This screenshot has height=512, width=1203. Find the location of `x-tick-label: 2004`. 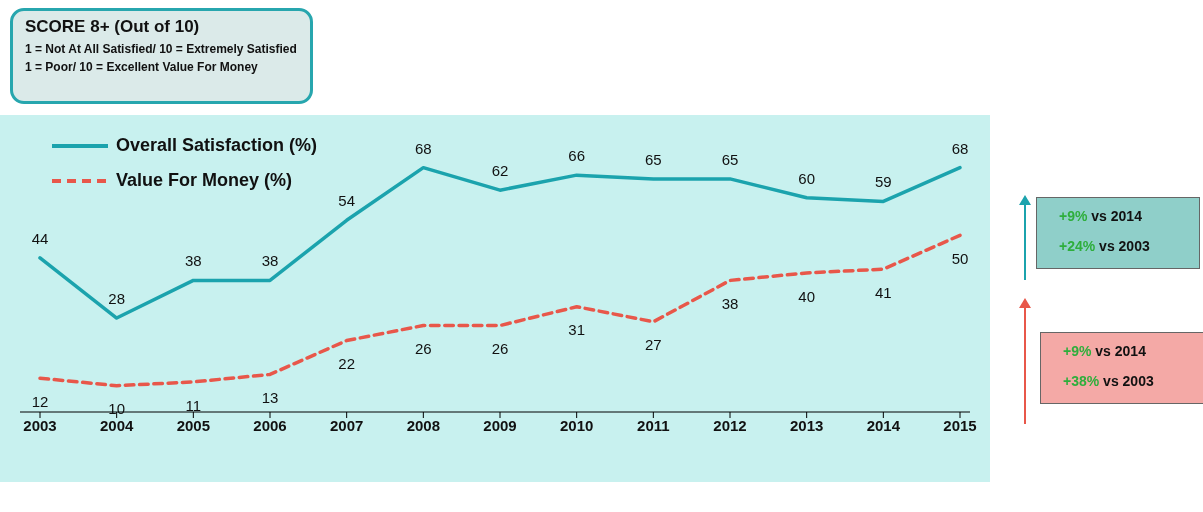

x-tick-label: 2004 is located at coordinates (117, 425).